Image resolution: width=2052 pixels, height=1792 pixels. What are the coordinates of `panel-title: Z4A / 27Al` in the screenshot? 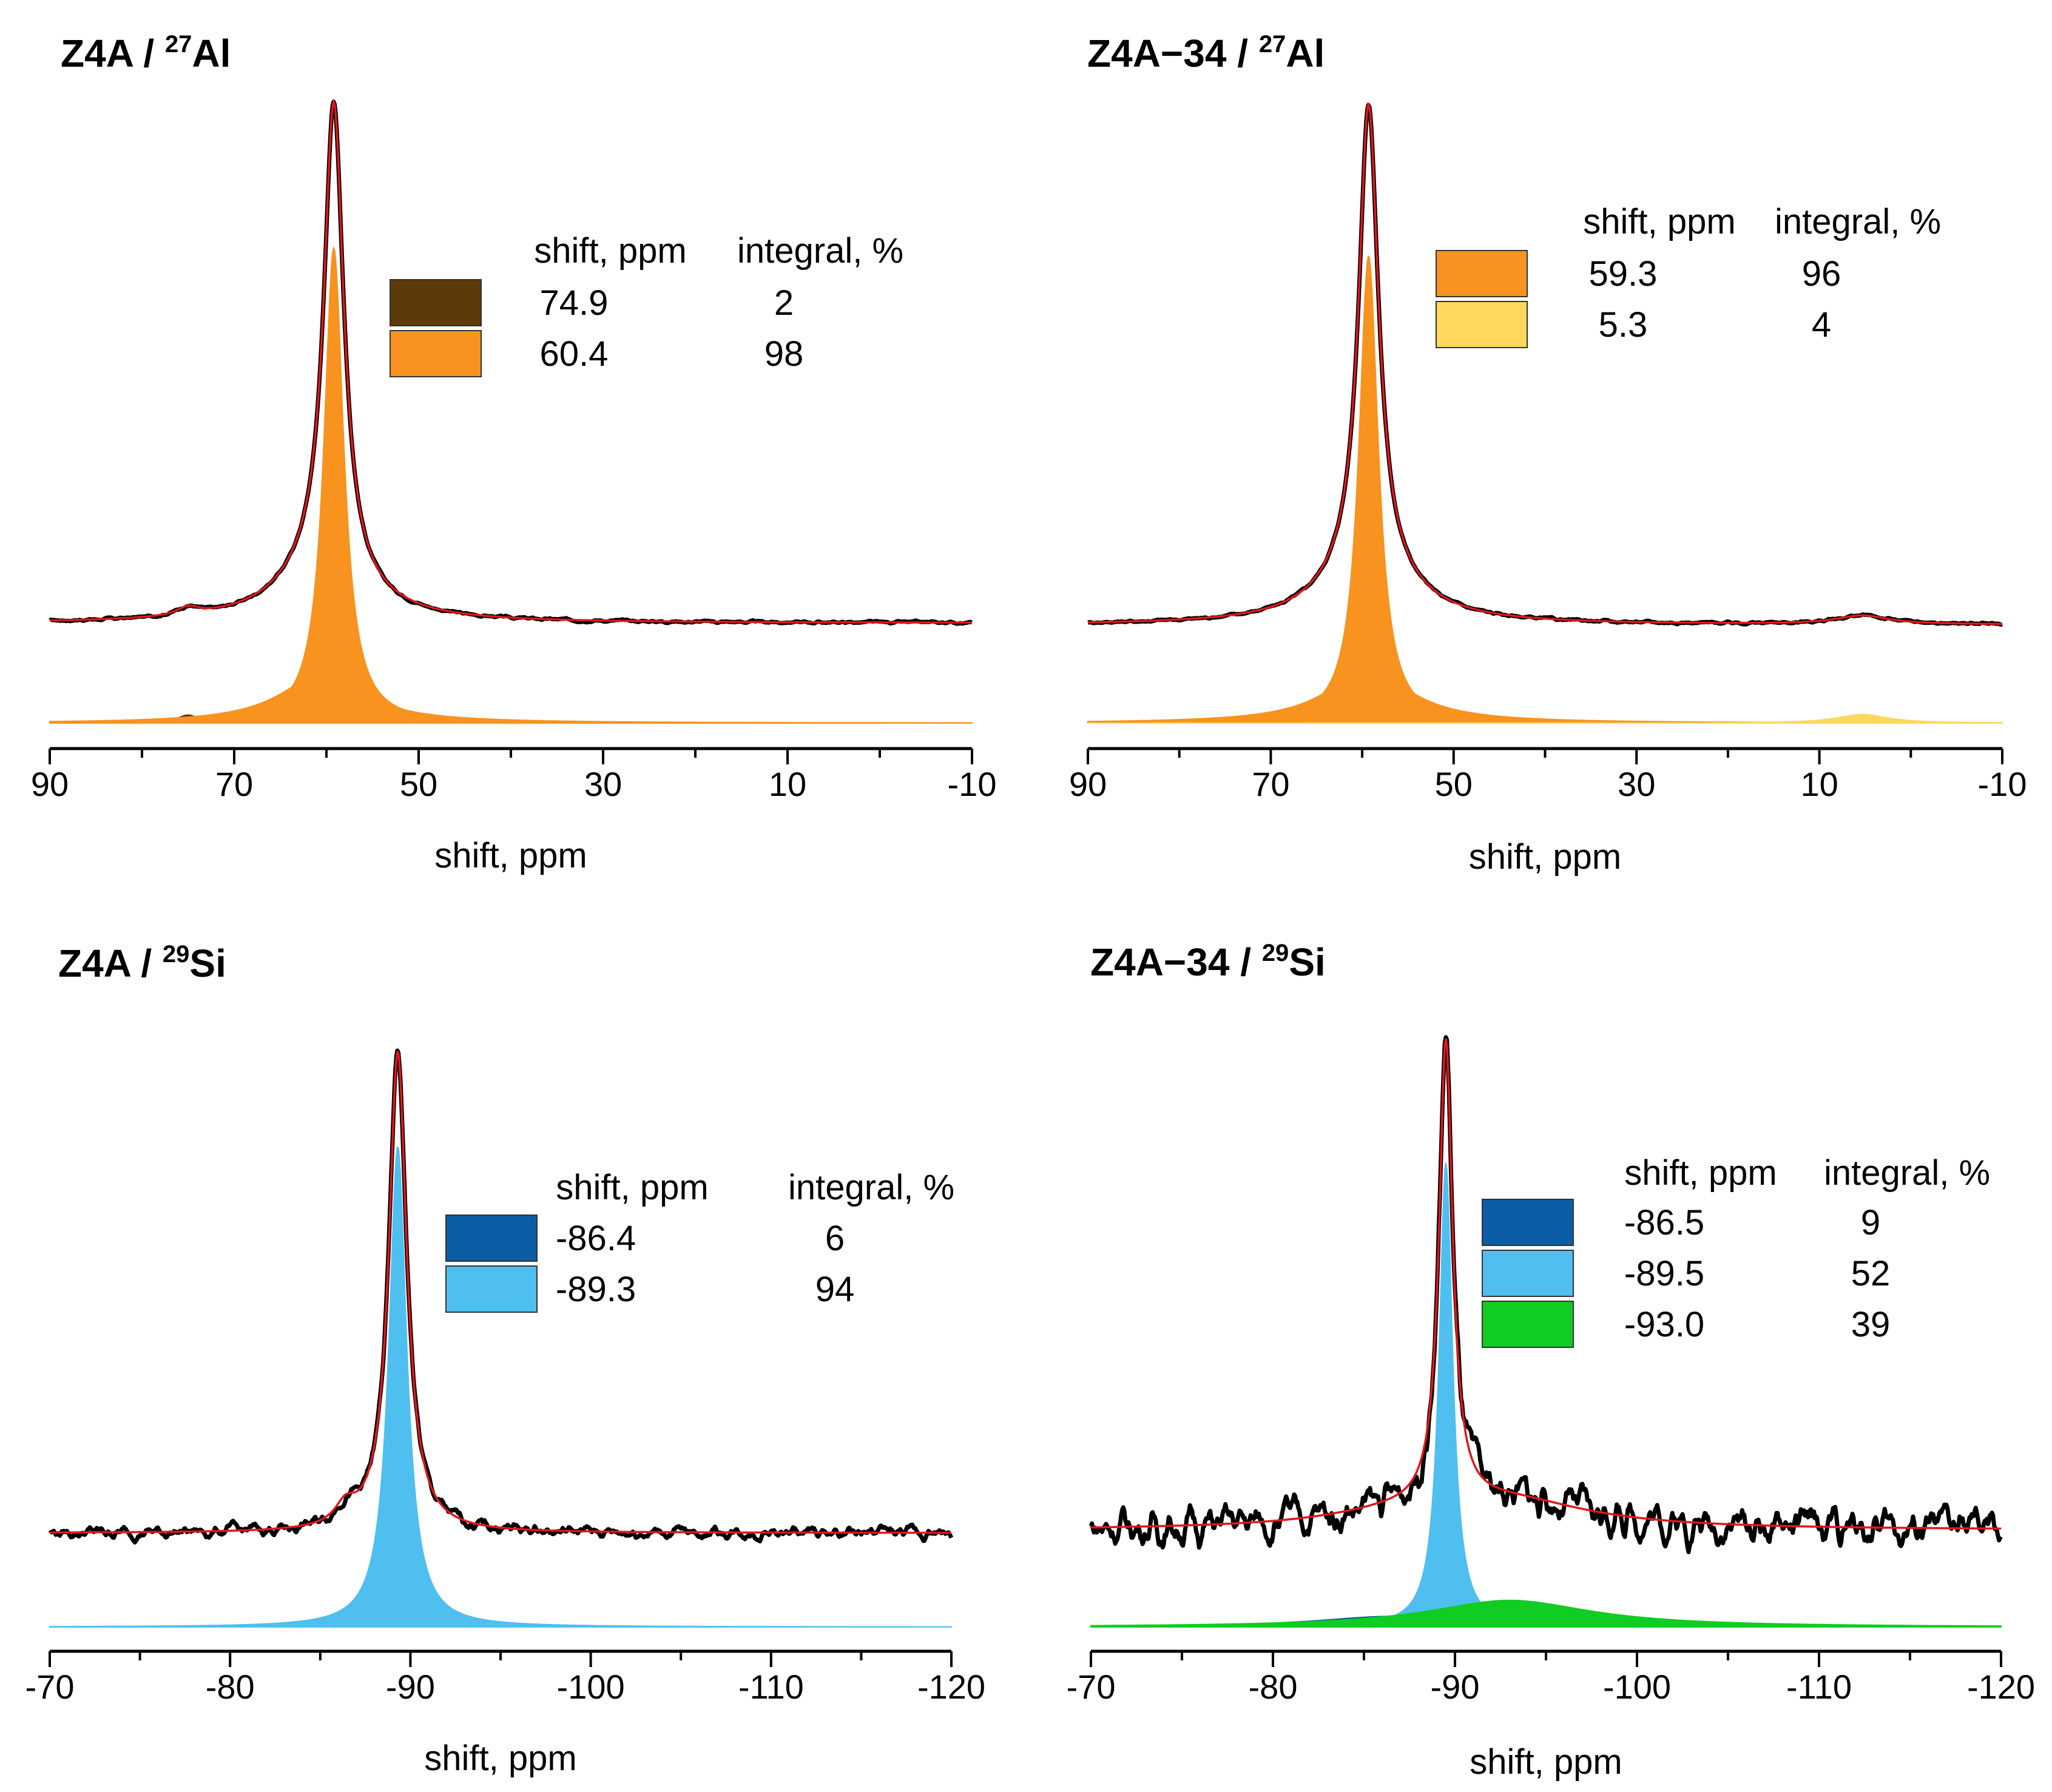 It's located at (146, 53).